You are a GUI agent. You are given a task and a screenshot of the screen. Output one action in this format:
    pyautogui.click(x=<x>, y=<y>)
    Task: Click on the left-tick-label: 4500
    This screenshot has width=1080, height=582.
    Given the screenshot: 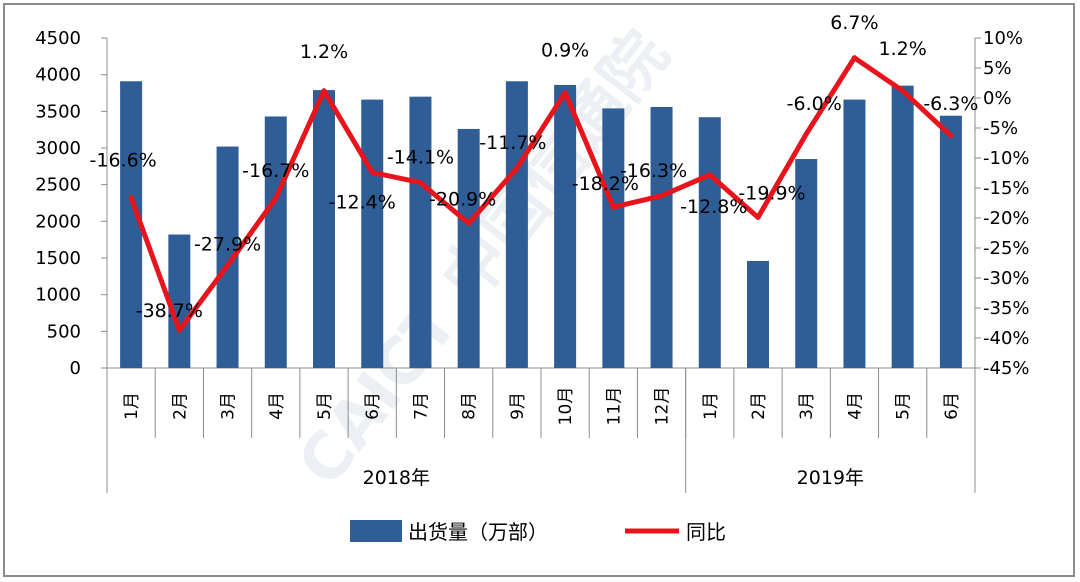 What is the action you would take?
    pyautogui.click(x=58, y=38)
    